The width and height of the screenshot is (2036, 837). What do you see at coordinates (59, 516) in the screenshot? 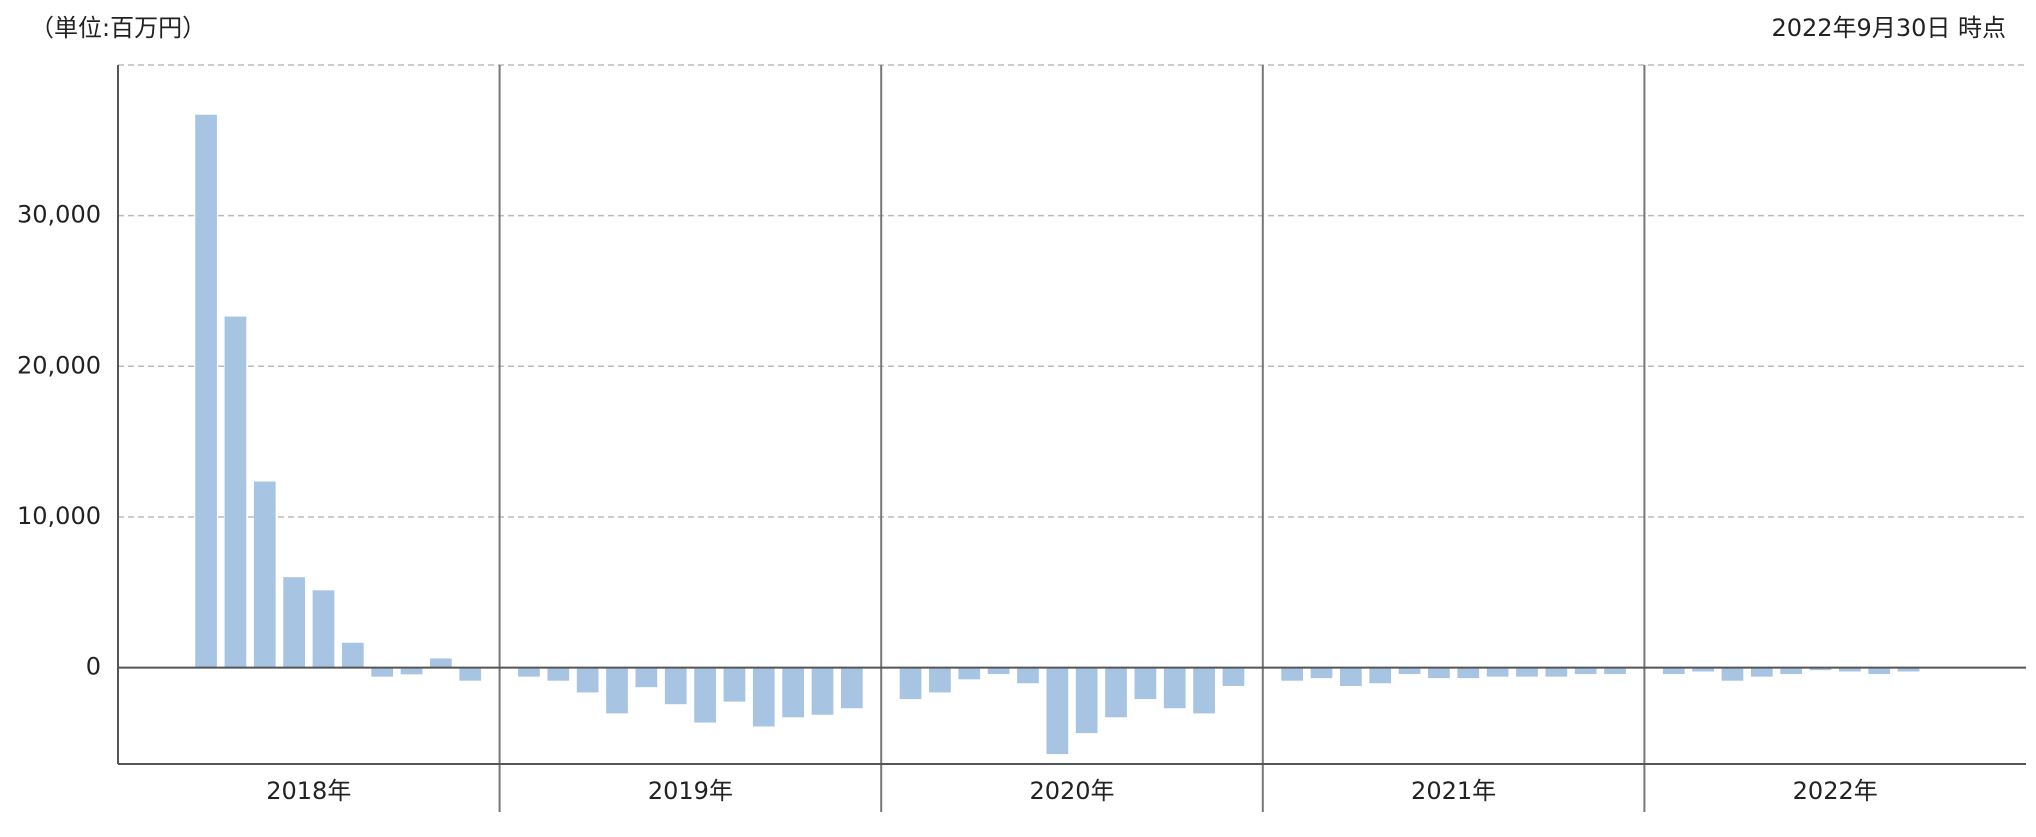
I see `y-tick-label: 10,000` at bounding box center [59, 516].